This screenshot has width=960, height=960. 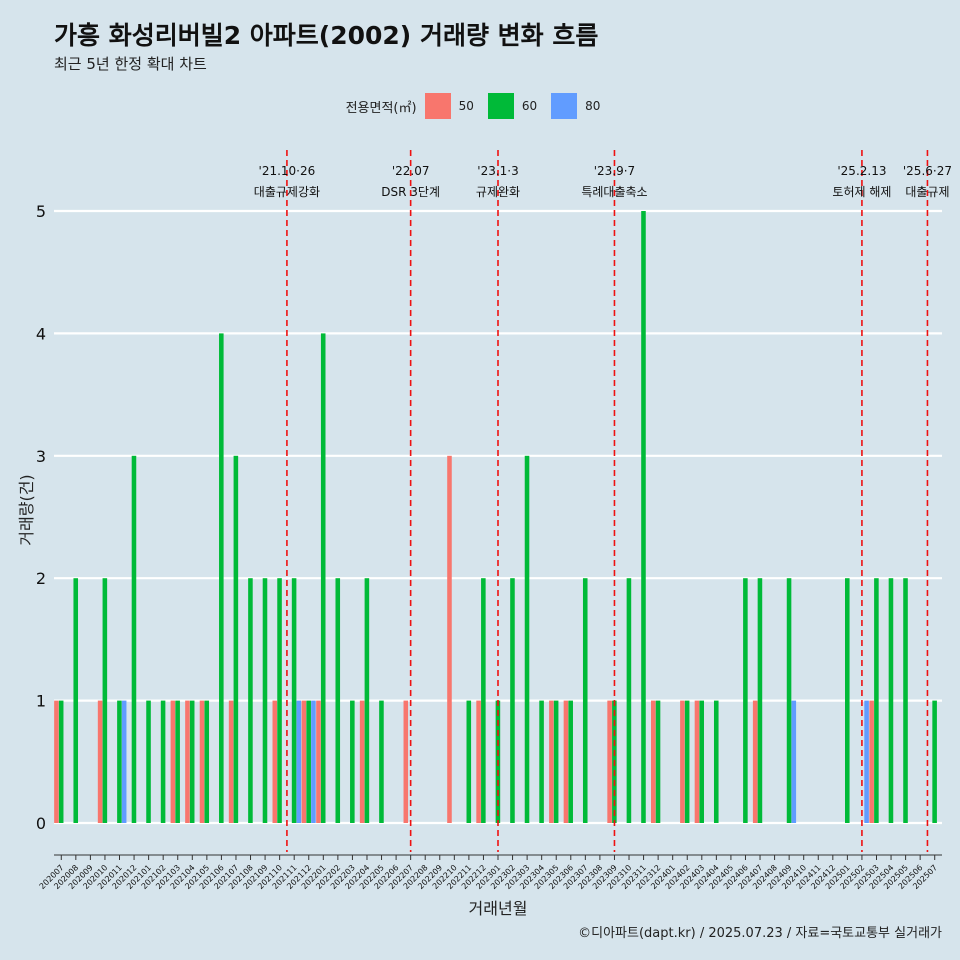 What do you see at coordinates (927, 192) in the screenshot?
I see `event-label-5: 대출규제` at bounding box center [927, 192].